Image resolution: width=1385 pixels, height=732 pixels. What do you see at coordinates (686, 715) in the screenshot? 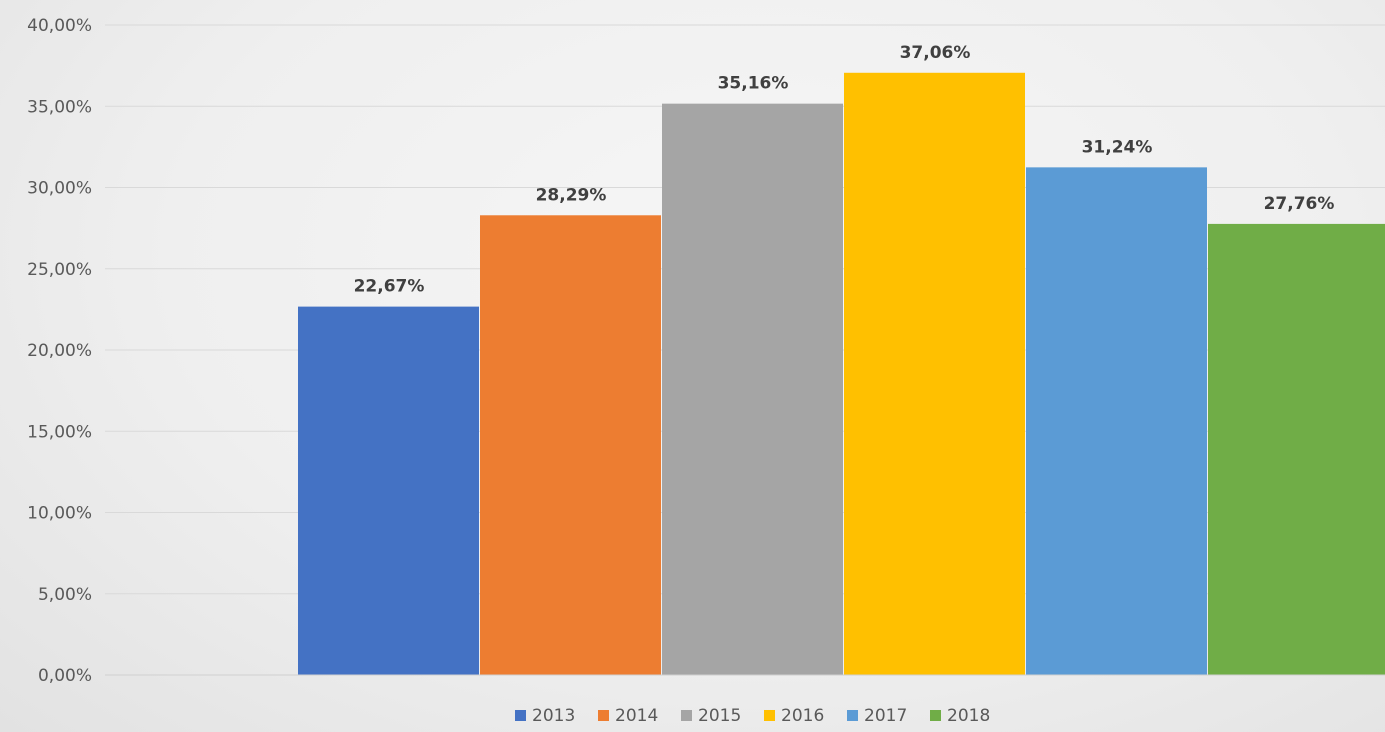
I see `legend-swatch-2015` at bounding box center [686, 715].